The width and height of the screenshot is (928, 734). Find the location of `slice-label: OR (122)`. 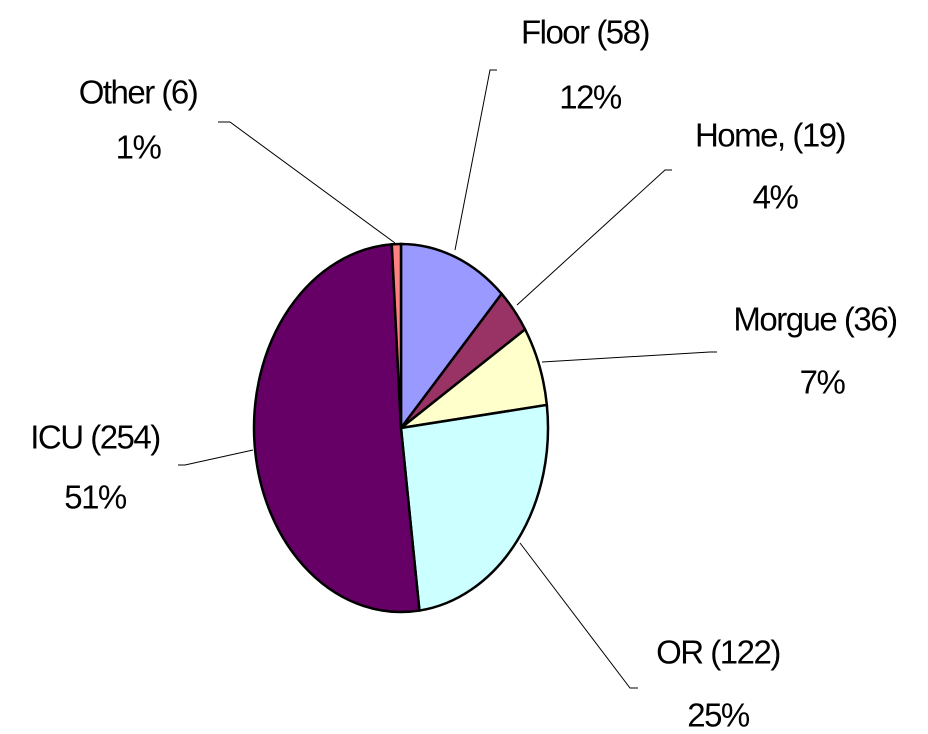

slice-label: OR (122) is located at coordinates (718, 652).